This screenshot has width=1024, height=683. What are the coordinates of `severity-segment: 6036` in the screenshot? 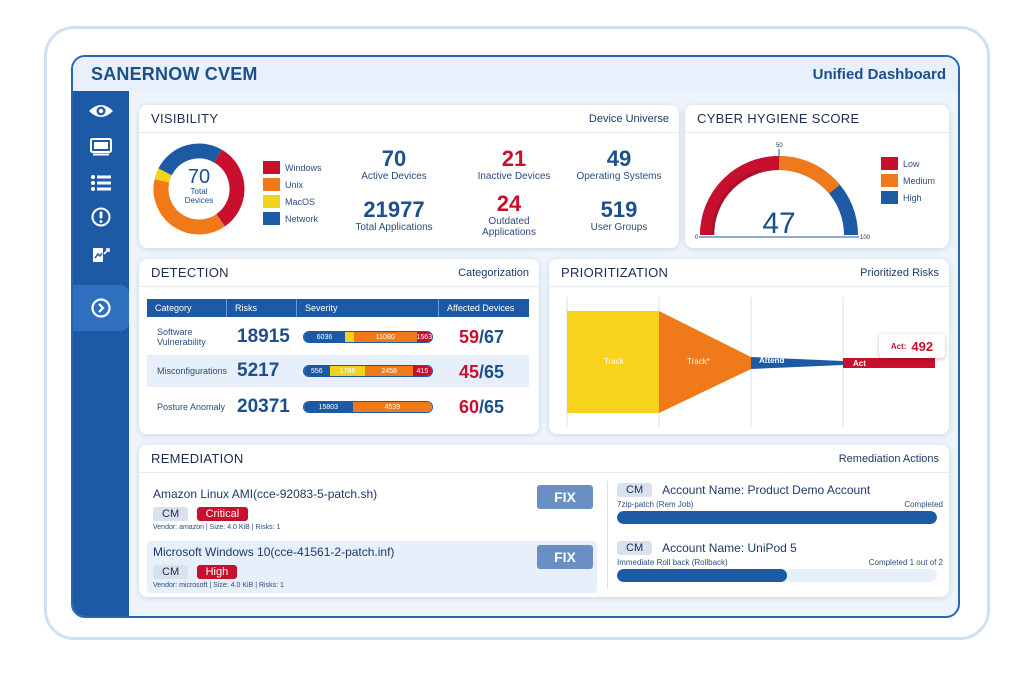 It's located at (324, 337).